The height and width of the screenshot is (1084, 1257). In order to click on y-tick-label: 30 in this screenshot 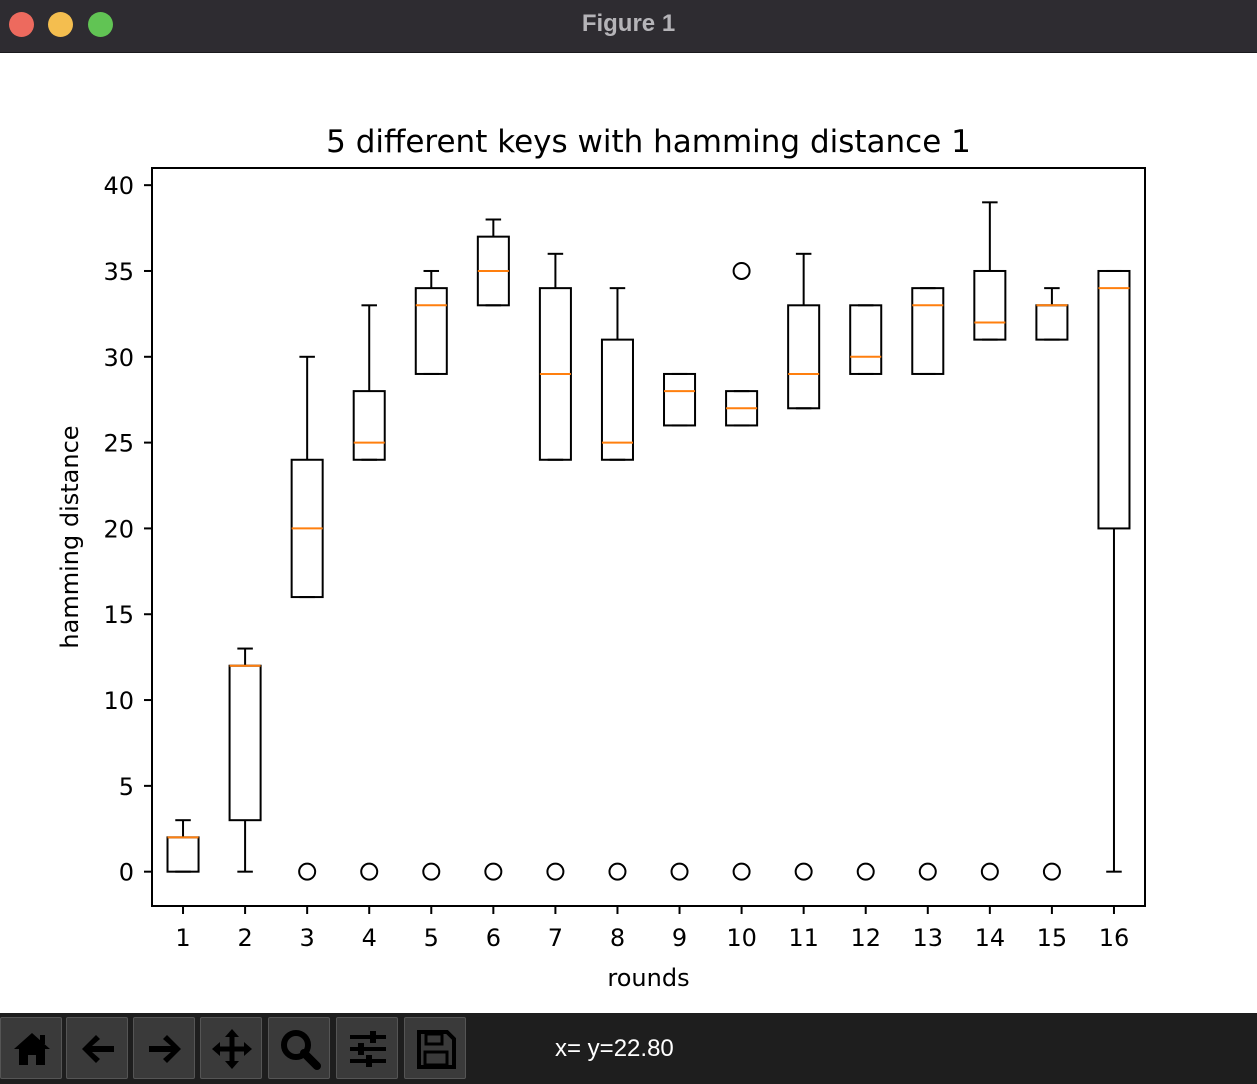, I will do `click(118, 358)`.